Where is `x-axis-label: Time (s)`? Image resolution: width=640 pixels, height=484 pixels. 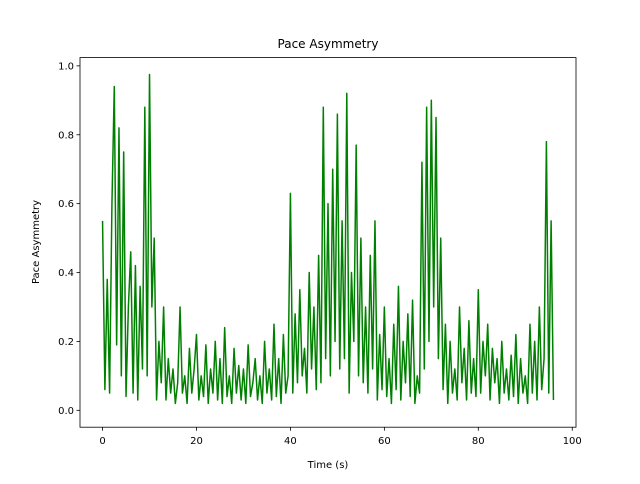 x-axis-label: Time (s) is located at coordinates (328, 465).